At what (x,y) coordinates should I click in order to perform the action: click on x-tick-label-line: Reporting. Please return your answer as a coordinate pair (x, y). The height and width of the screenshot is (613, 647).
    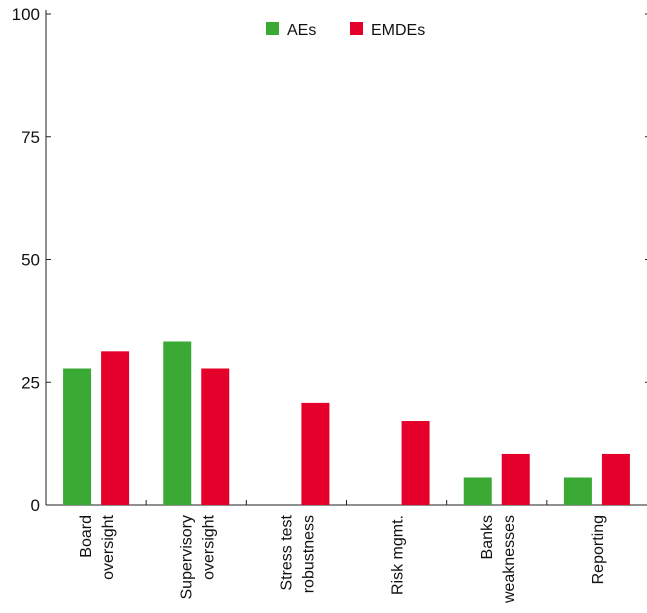
    Looking at the image, I should click on (598, 549).